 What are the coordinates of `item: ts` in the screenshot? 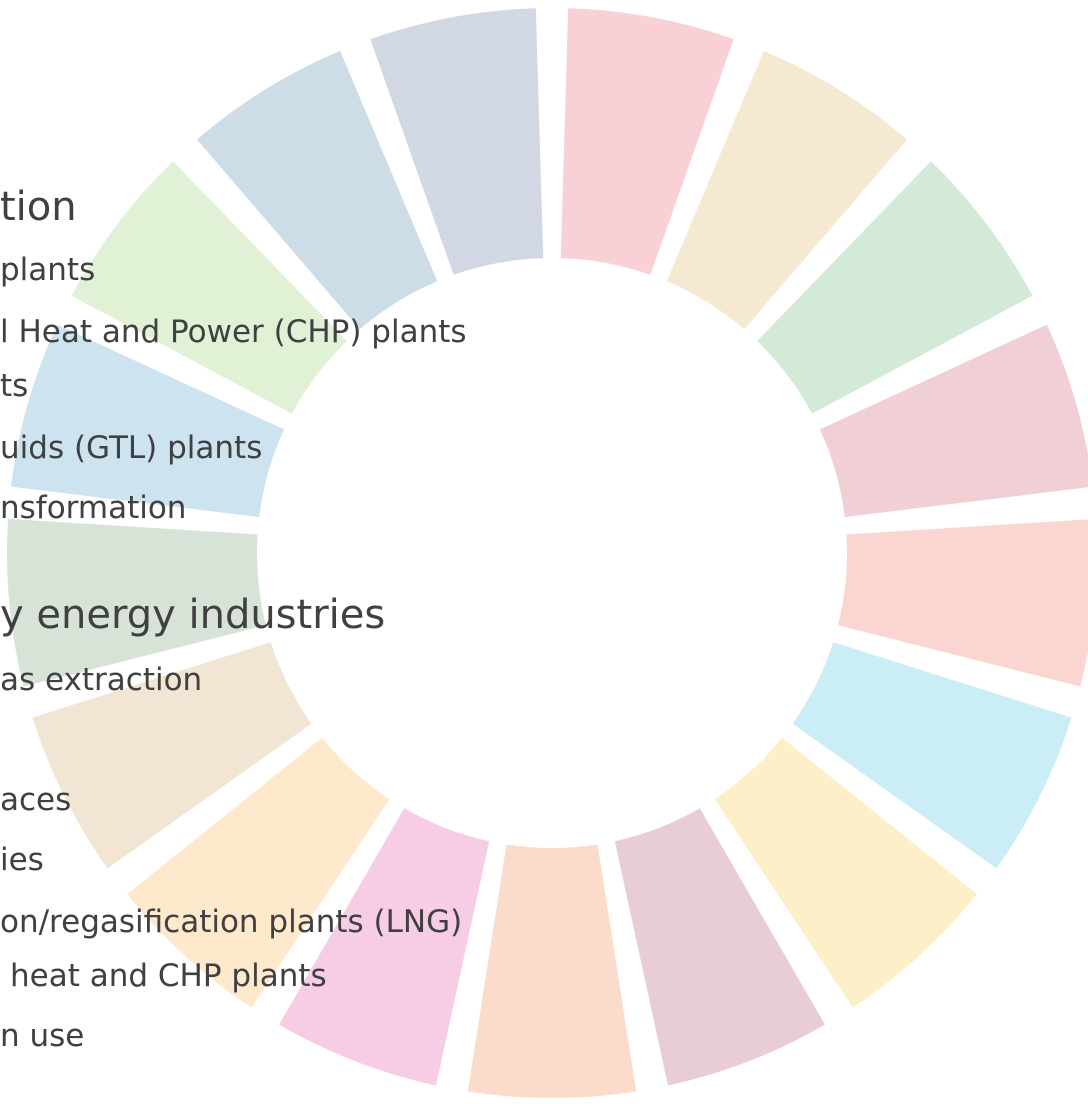 It's located at (14, 386).